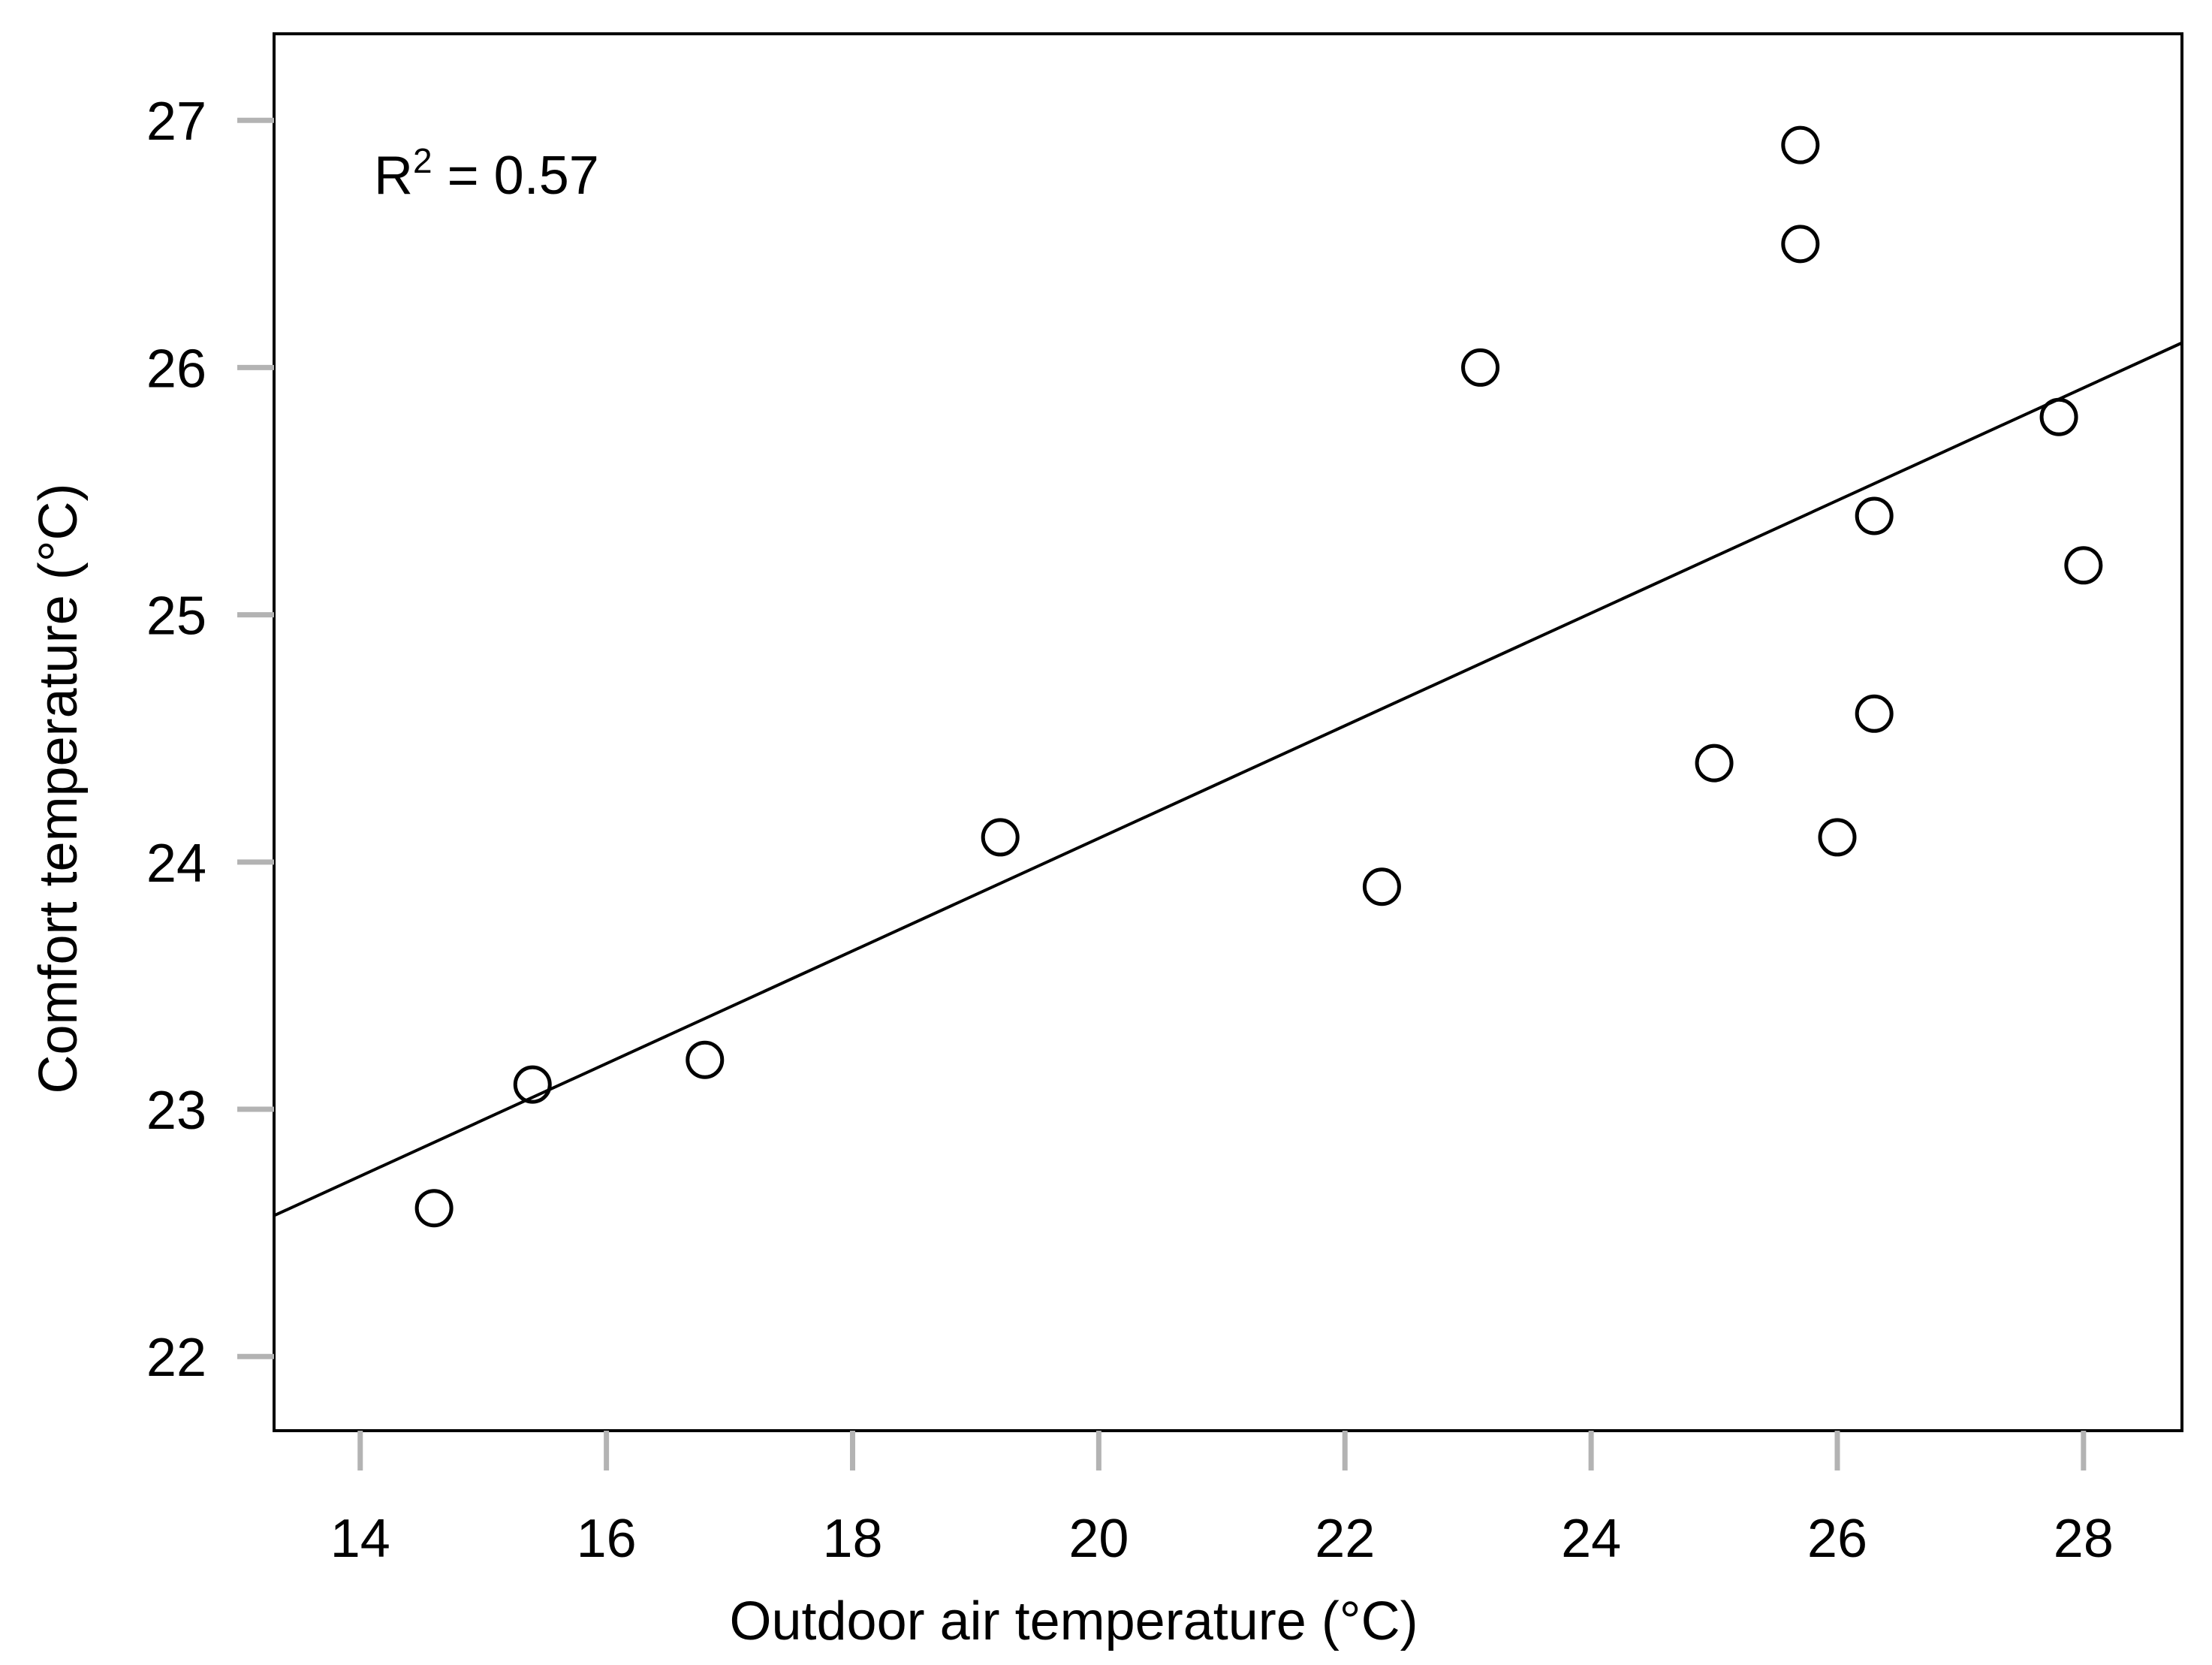 This screenshot has width=2212, height=1665. I want to click on x-axis-title: Outdoor air temperature (°C), so click(1073, 1621).